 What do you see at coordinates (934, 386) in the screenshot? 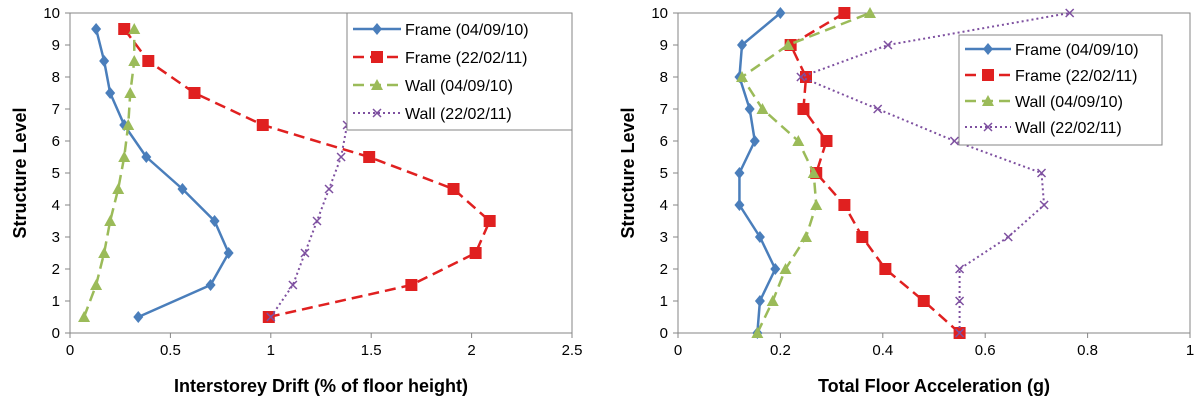
I see `x-axis-title: Total Floor Acceleration (g)` at bounding box center [934, 386].